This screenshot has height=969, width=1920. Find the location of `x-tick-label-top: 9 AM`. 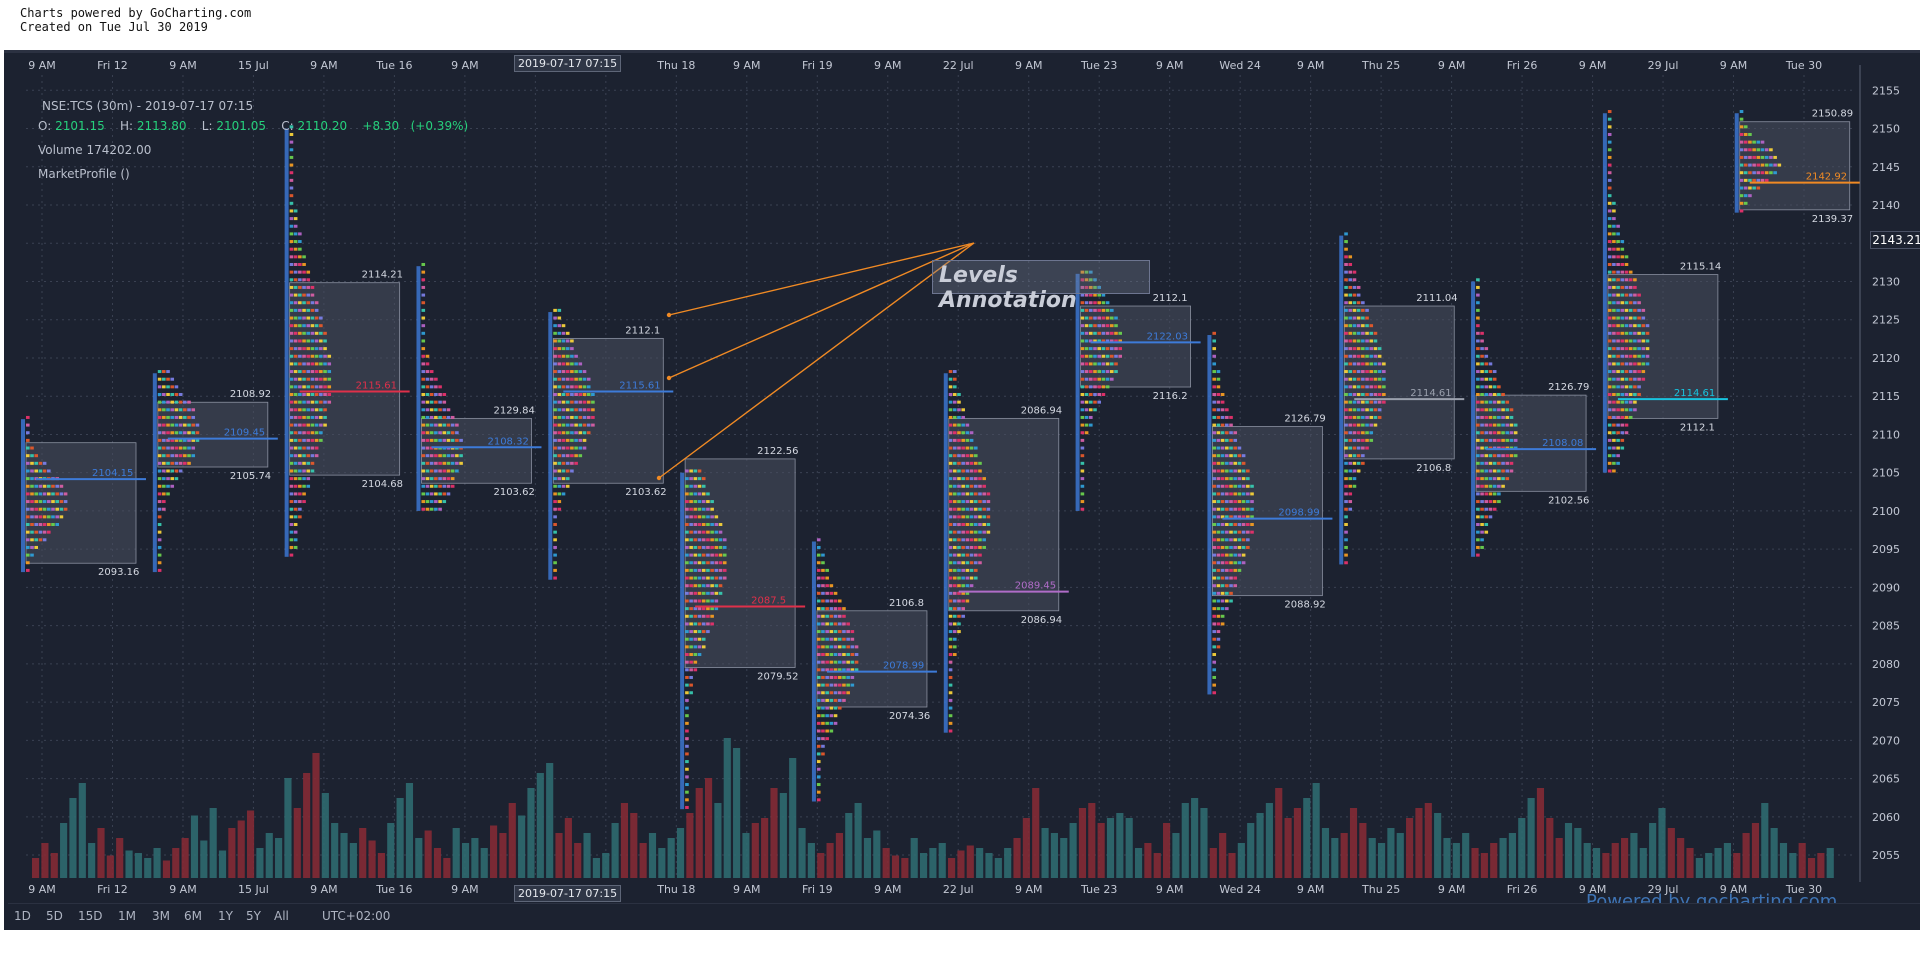

x-tick-label-top: 9 AM is located at coordinates (42, 65).